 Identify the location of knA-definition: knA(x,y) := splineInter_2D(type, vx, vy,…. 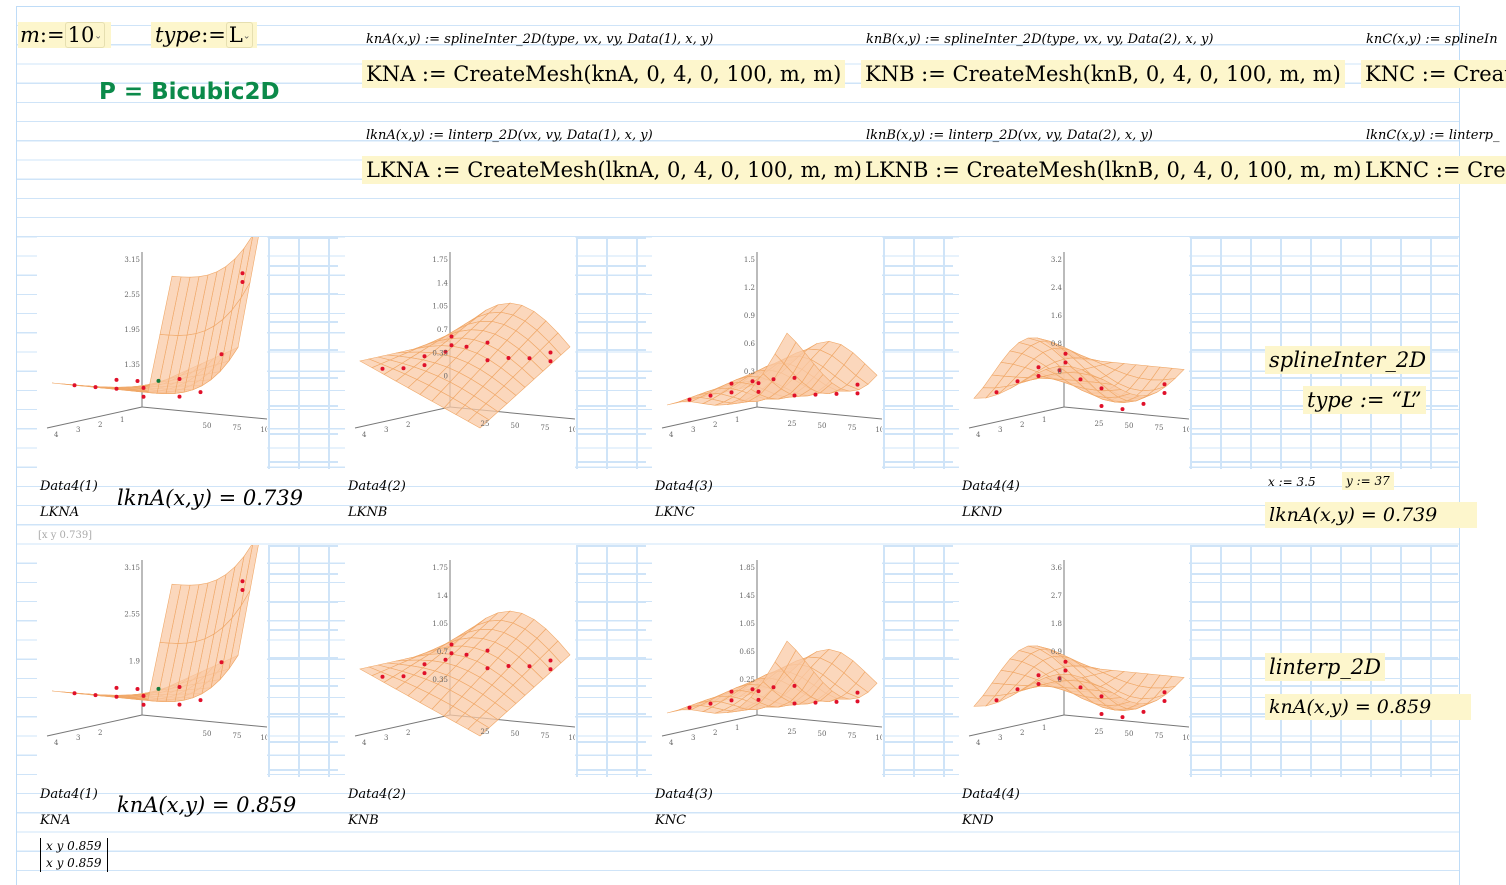
(539, 39).